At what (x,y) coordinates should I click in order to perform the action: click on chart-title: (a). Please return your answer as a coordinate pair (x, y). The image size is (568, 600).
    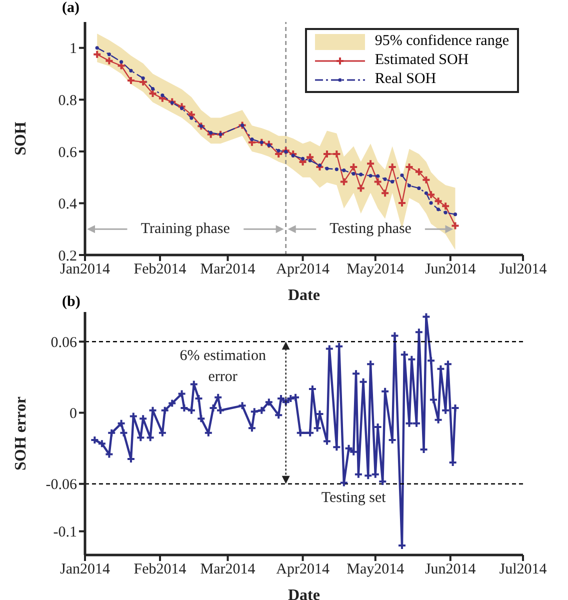
    Looking at the image, I should click on (71, 8).